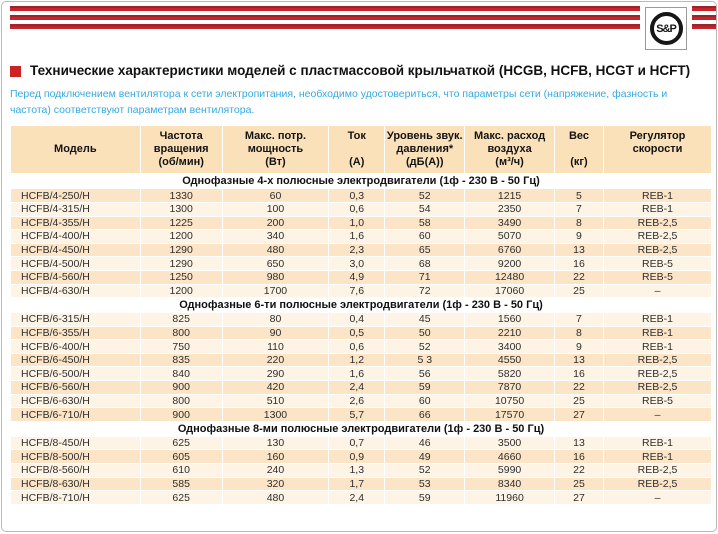 The image size is (718, 534). Describe the element at coordinates (425, 250) in the screenshot. I see `value-cell: 65` at that location.